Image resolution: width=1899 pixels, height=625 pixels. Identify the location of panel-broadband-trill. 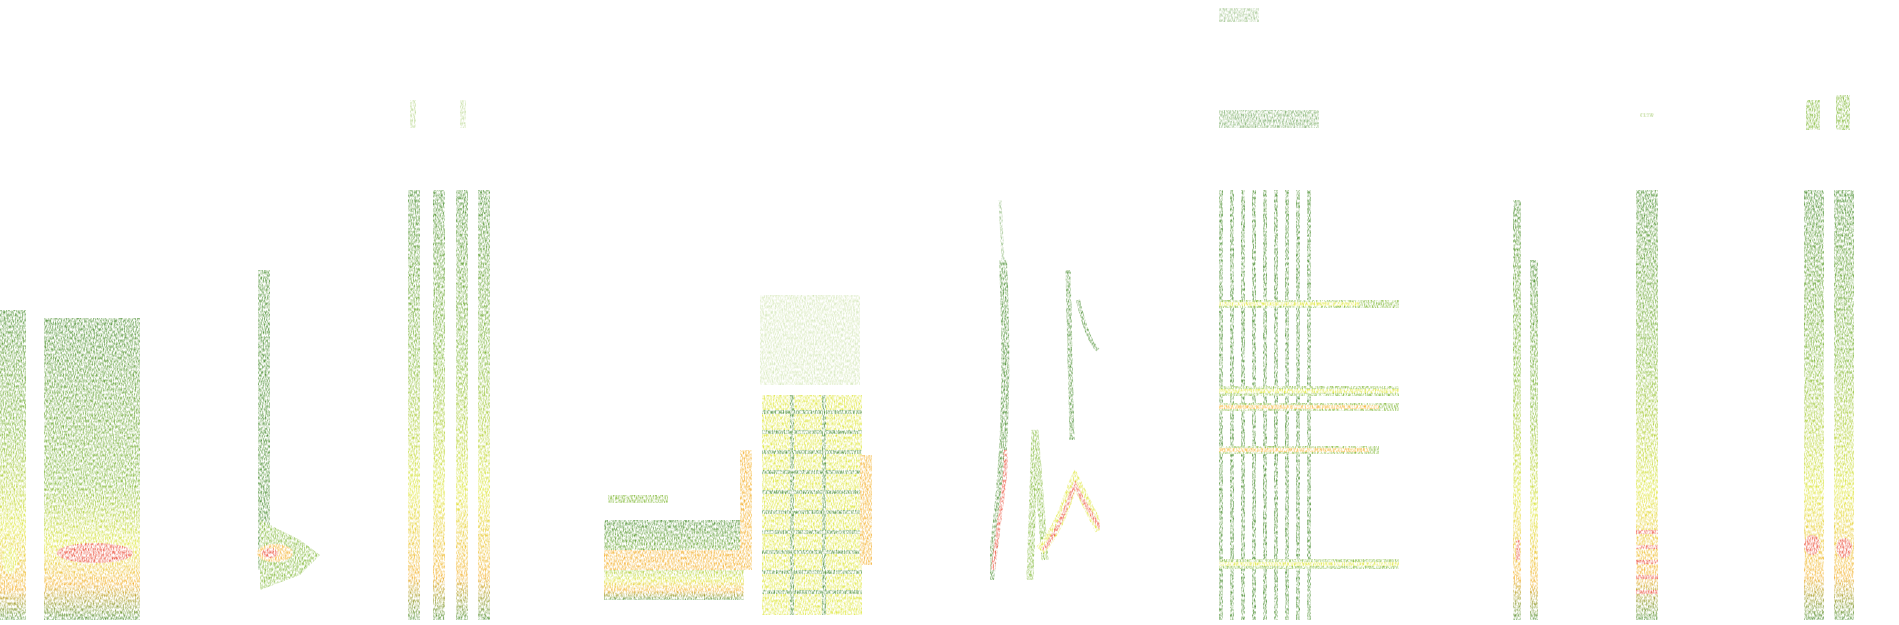
(1647, 366).